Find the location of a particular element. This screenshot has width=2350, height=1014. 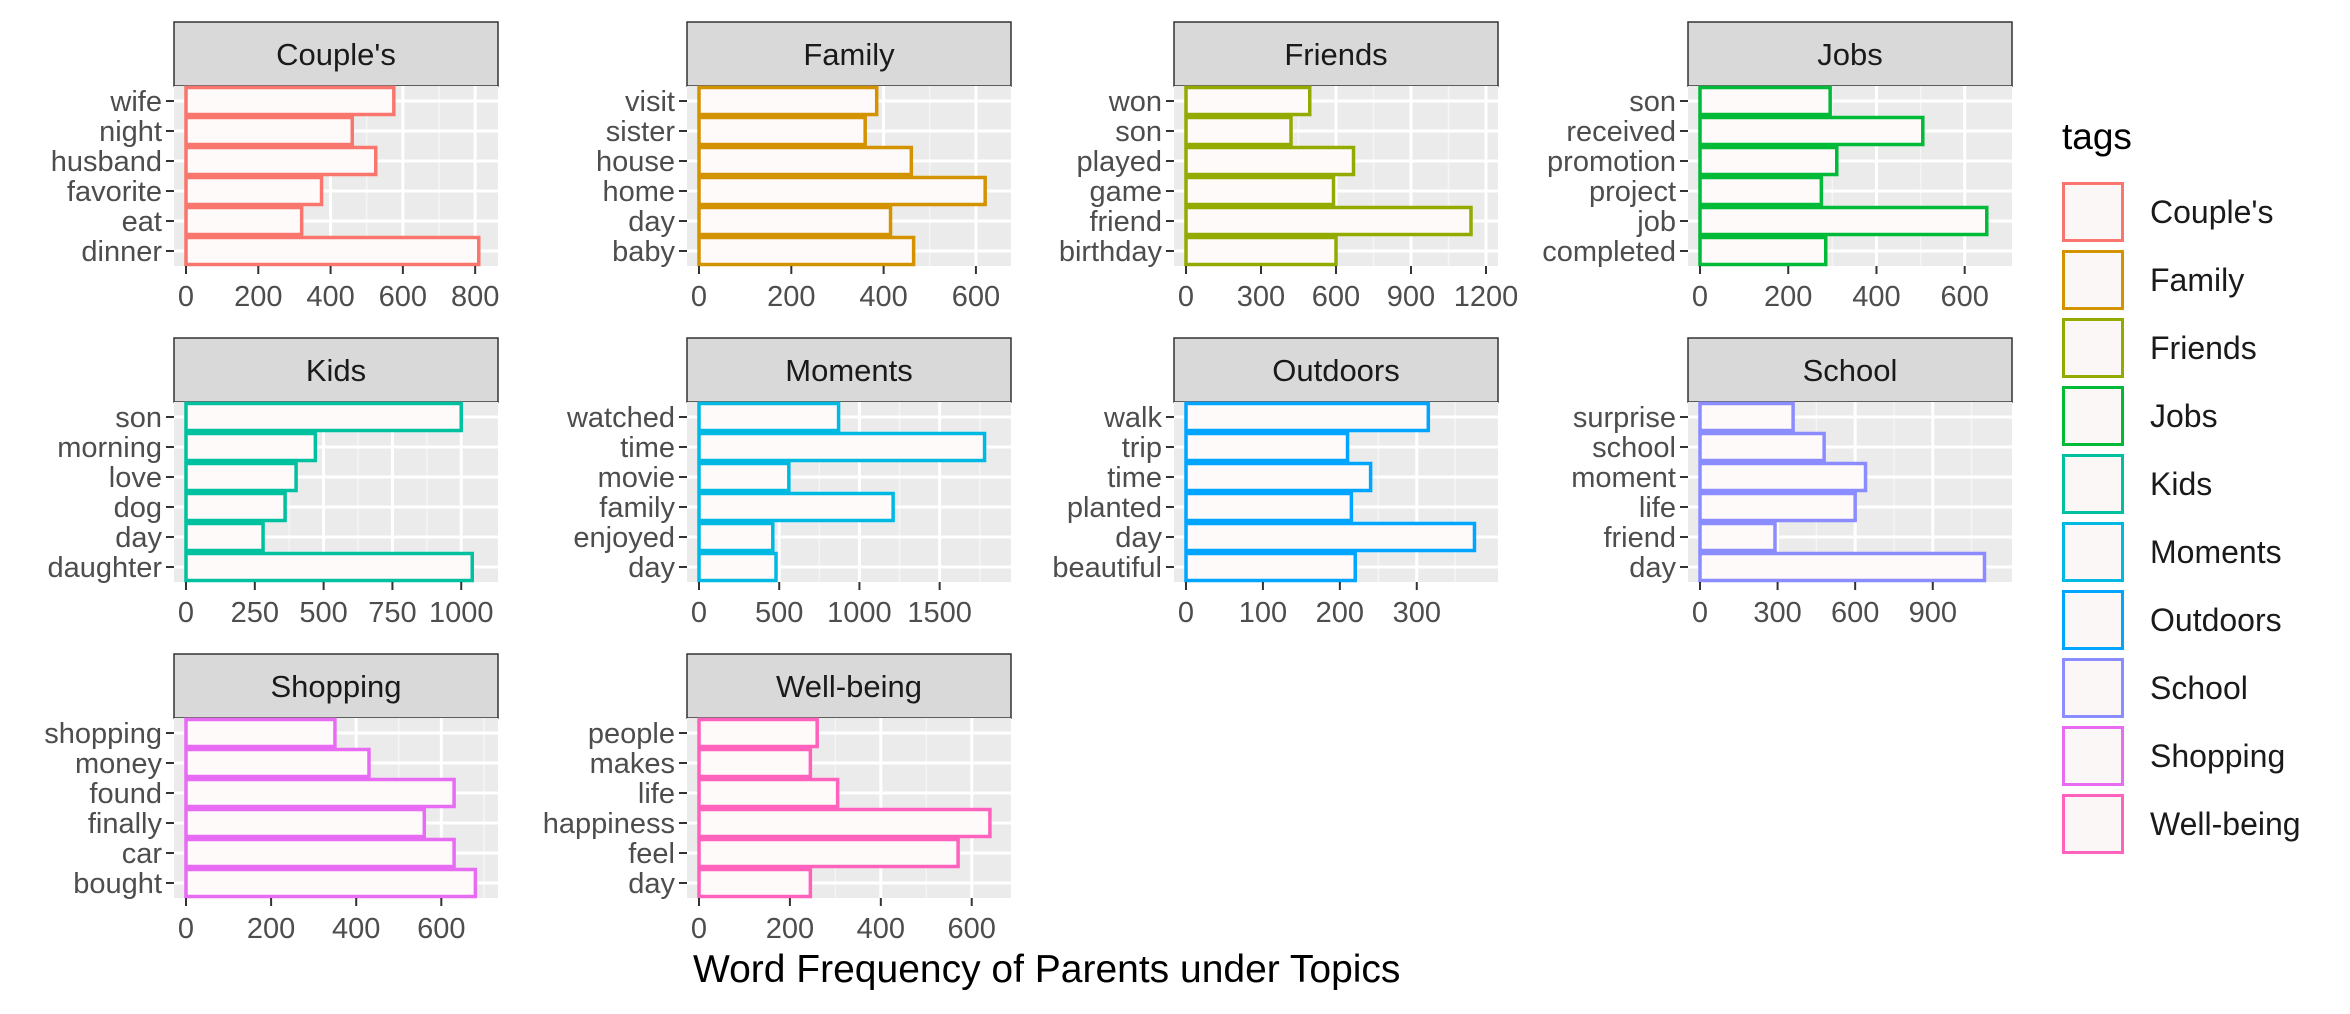

bar-planted is located at coordinates (1269, 507).